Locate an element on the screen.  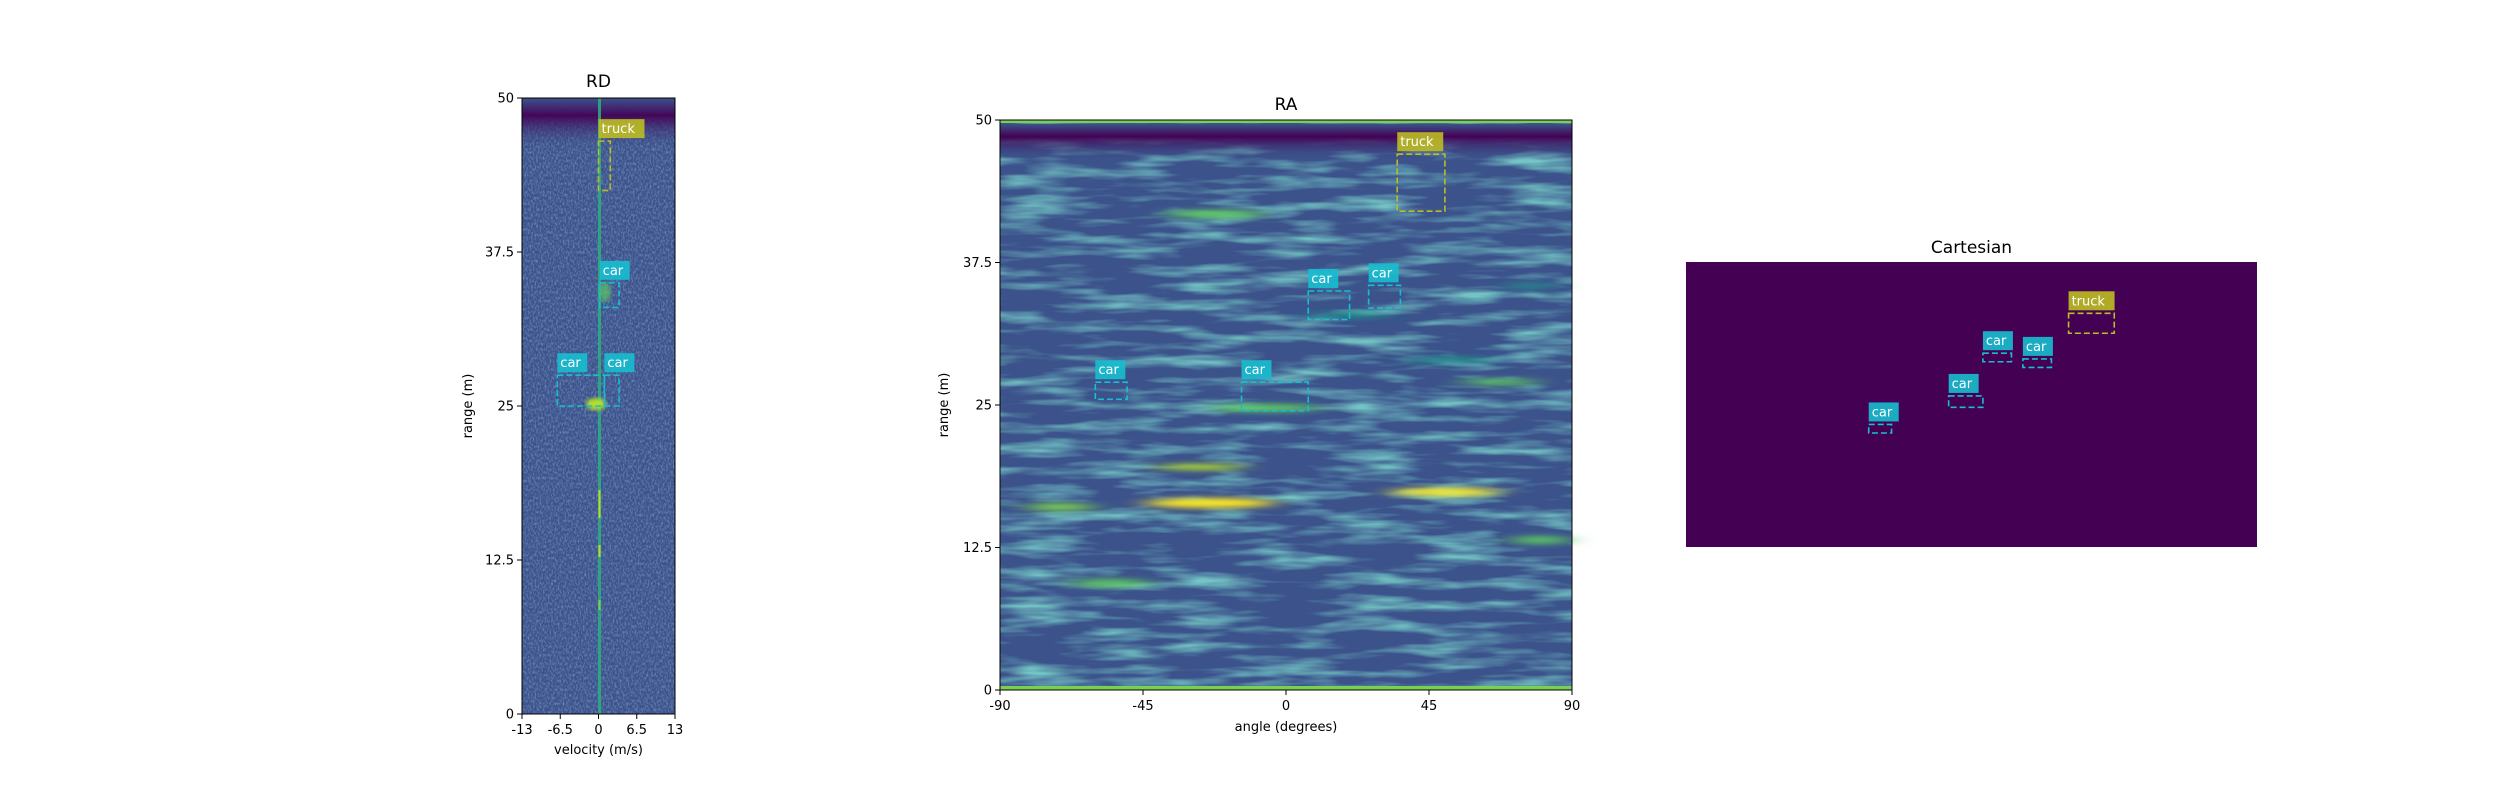
ra-y-tick-label: 25 is located at coordinates (983, 406).